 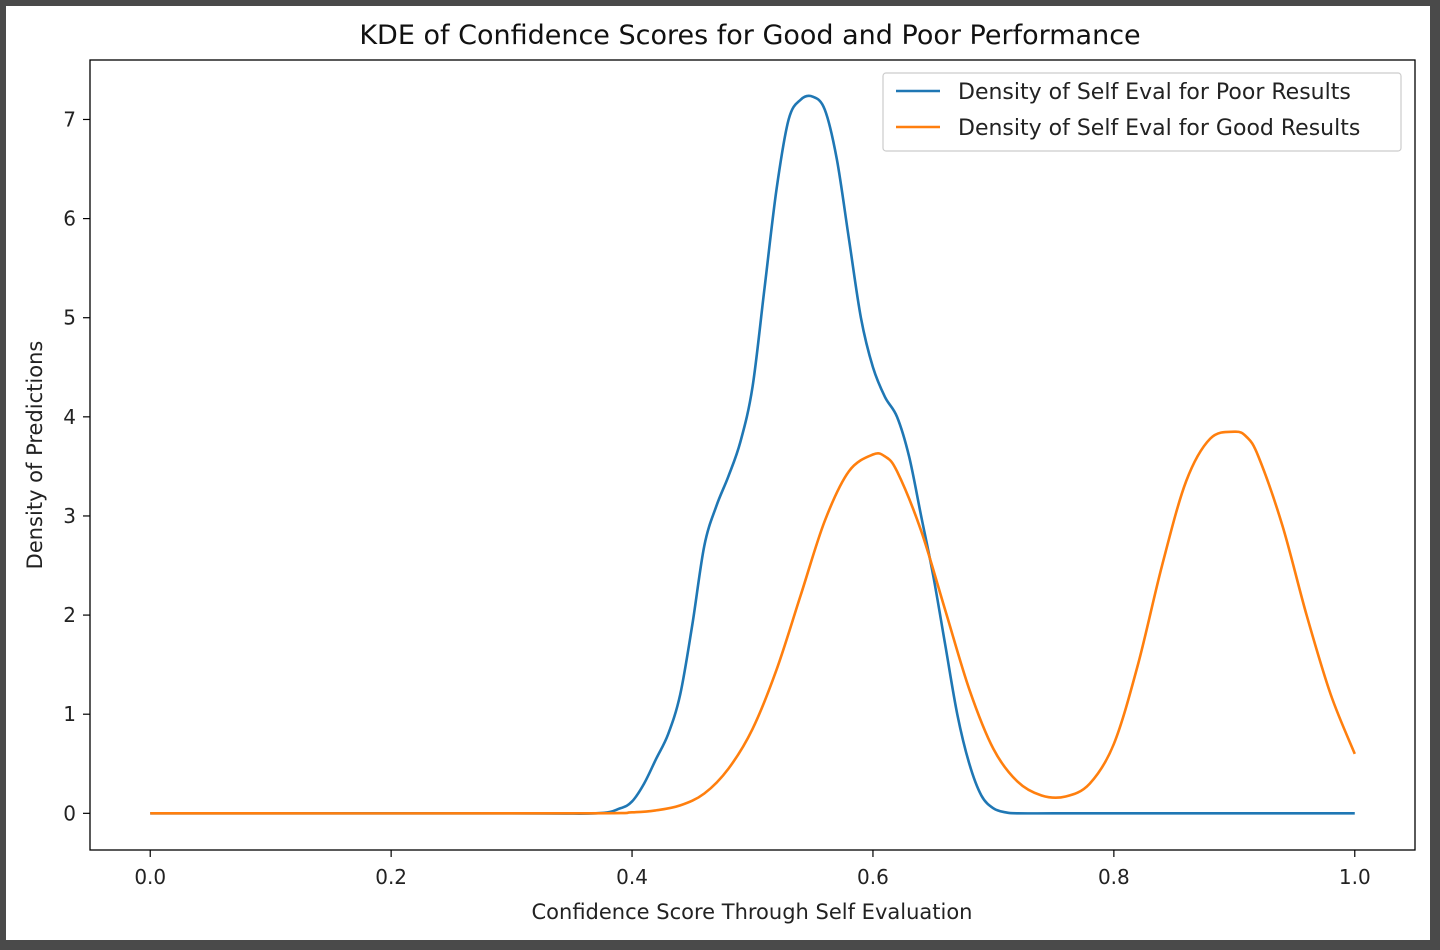 I want to click on legend-label-good: Density of Self Eval for Good Results, so click(x=1159, y=128).